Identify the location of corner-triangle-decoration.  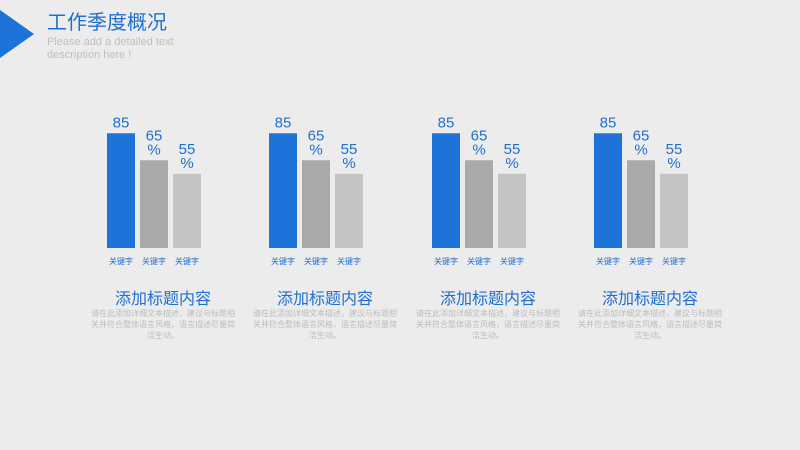
(17, 34).